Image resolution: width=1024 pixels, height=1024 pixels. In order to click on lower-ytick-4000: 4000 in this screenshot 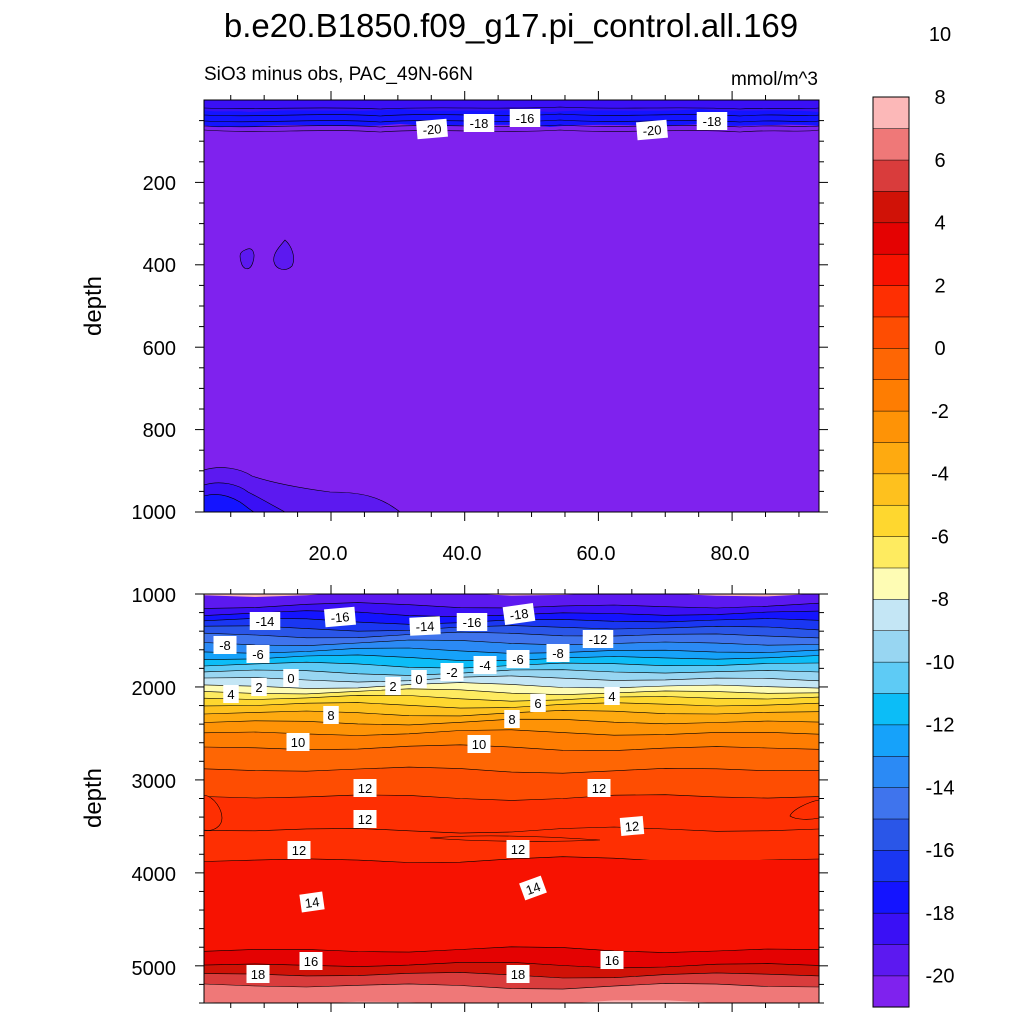, I will do `click(154, 875)`.